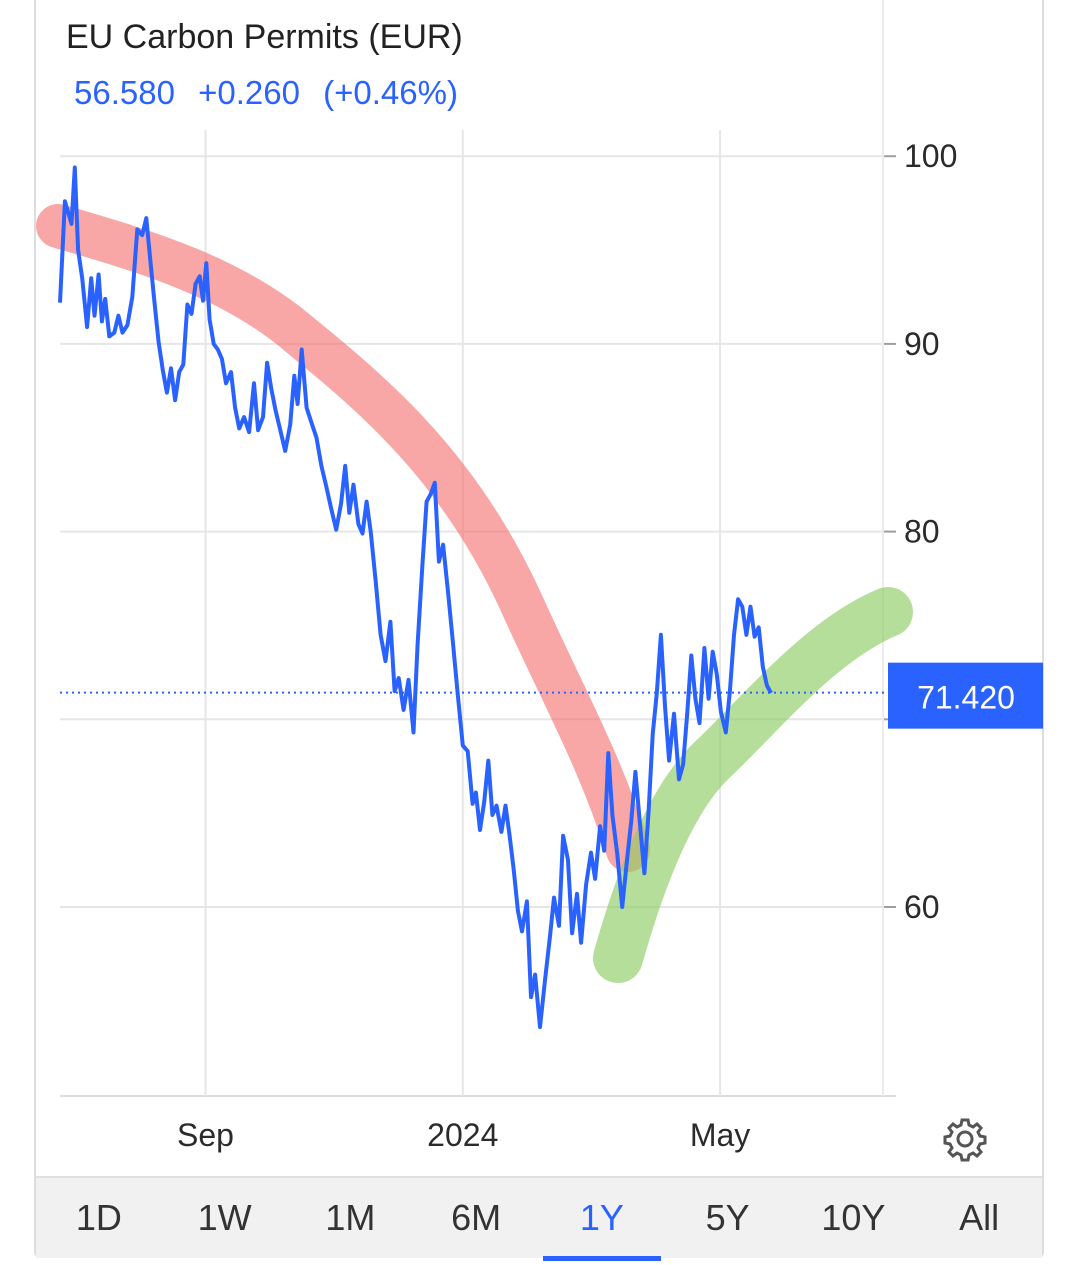 Image resolution: width=1080 pixels, height=1265 pixels. I want to click on y-tick-label: 90, so click(922, 344).